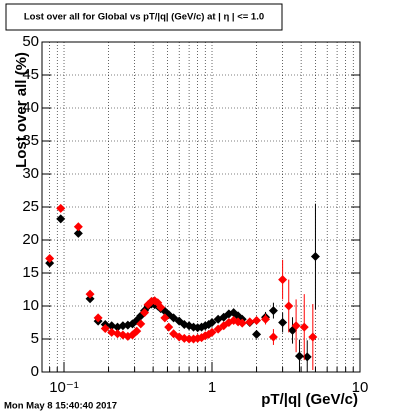 The width and height of the screenshot is (400, 414). What do you see at coordinates (309, 399) in the screenshot?
I see `x-axis-label: pT/|q| (GeV/c)` at bounding box center [309, 399].